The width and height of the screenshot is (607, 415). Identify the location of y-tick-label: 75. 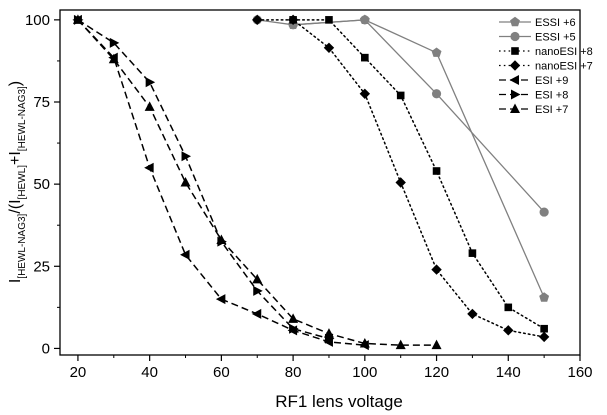
(41, 102).